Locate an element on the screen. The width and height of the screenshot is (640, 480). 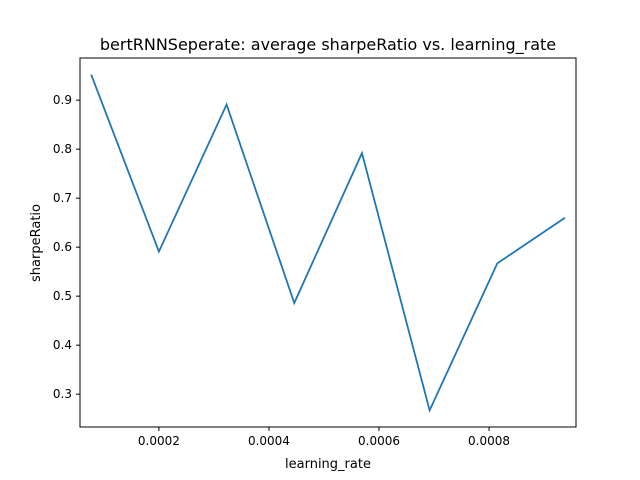
x-axis-label: learning_rate is located at coordinates (328, 464).